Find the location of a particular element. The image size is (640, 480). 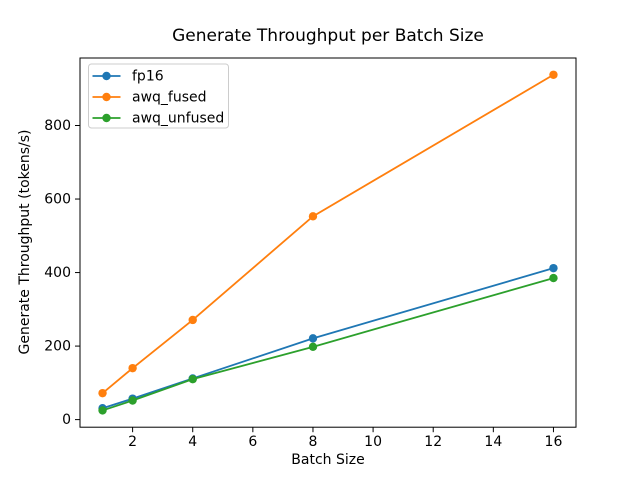

legend-marker-awq_unfused is located at coordinates (106, 118).